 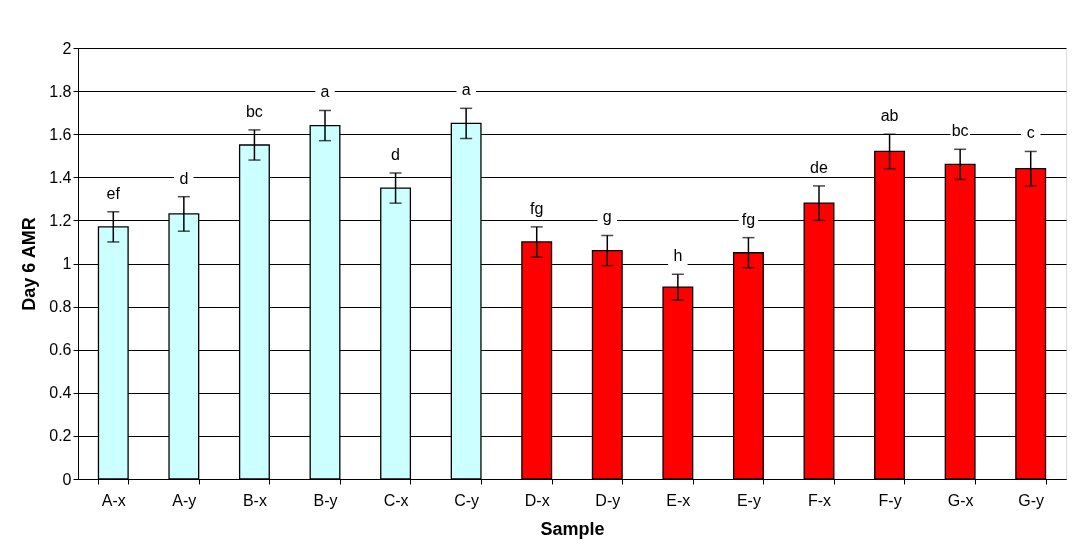 What do you see at coordinates (60, 91) in the screenshot?
I see `y-tick-label: 1.8` at bounding box center [60, 91].